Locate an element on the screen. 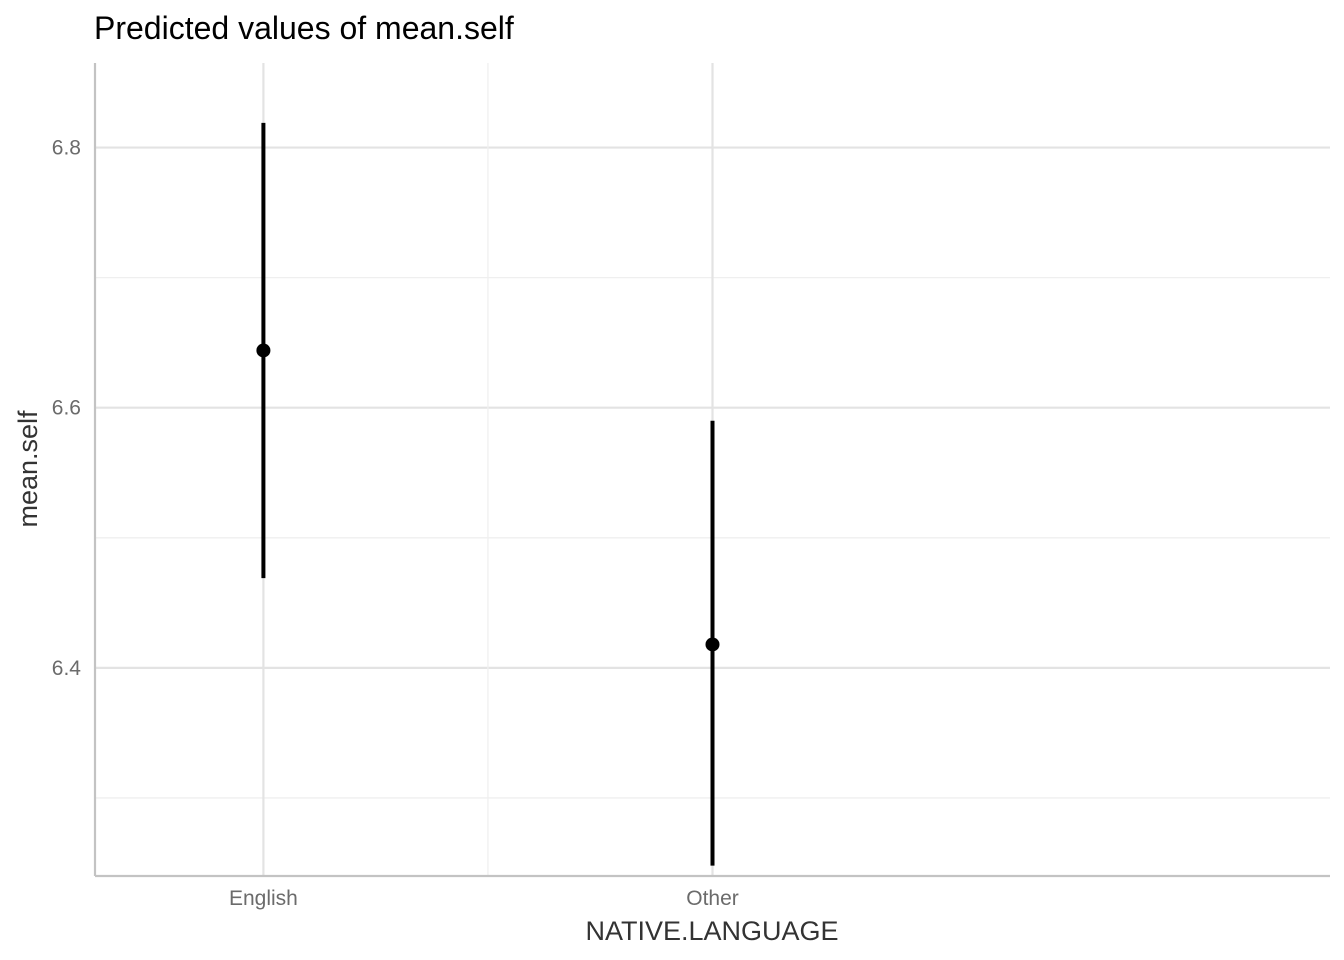 This screenshot has height=960, width=1344. y-axis-title: mean.self is located at coordinates (28, 469).